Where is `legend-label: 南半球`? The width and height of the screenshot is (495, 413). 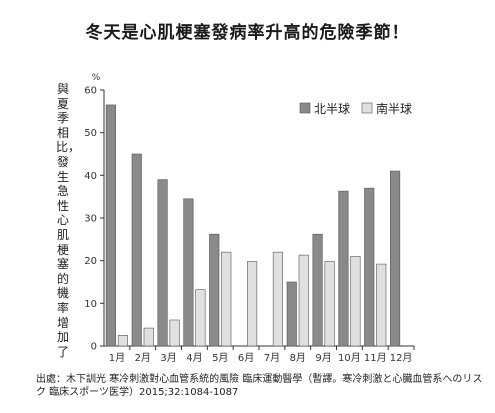
legend-label: 南半球 is located at coordinates (394, 108).